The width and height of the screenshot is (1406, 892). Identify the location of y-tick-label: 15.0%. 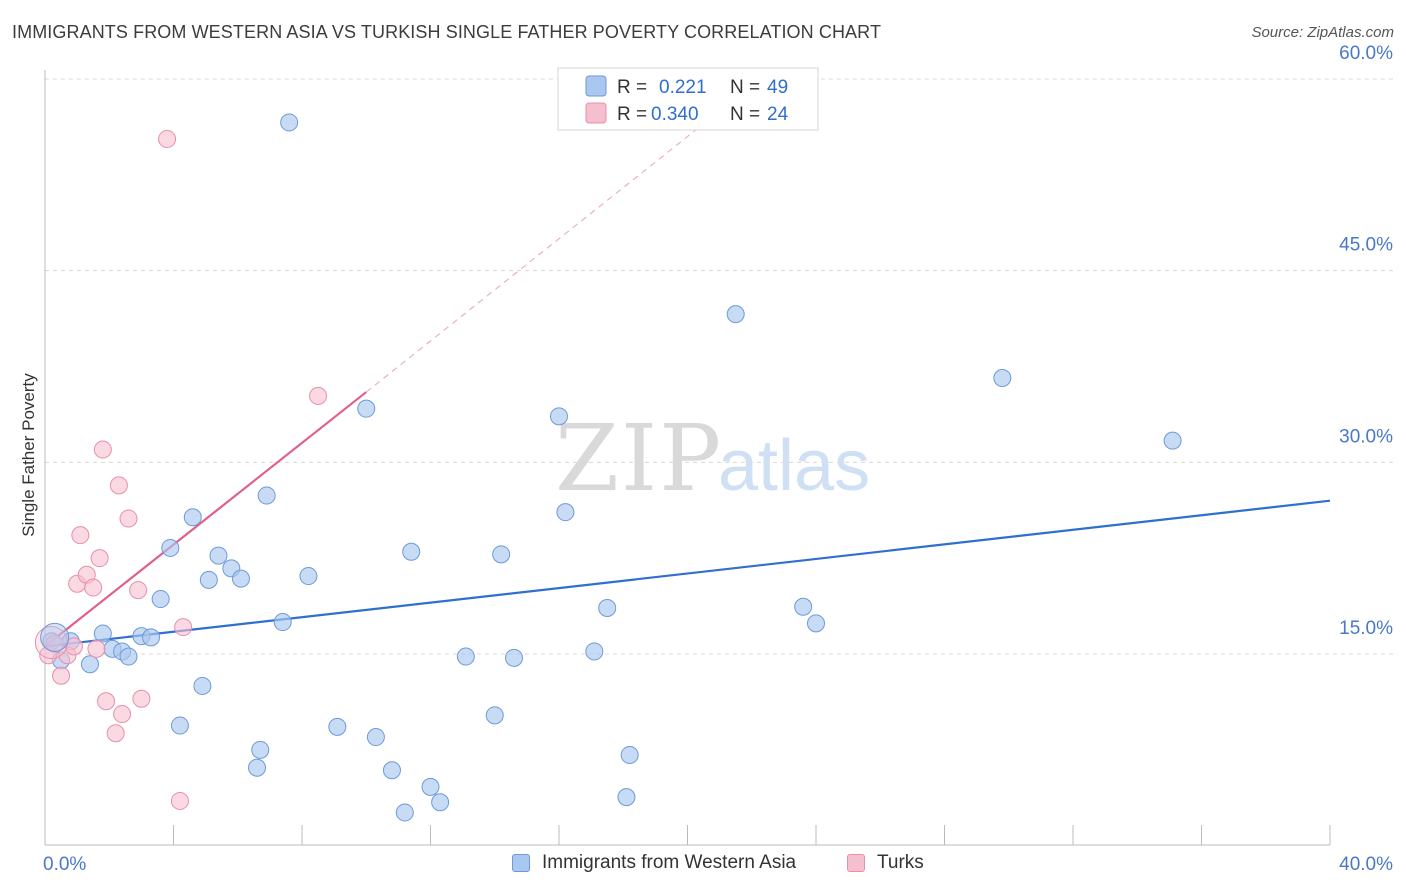
(1366, 628).